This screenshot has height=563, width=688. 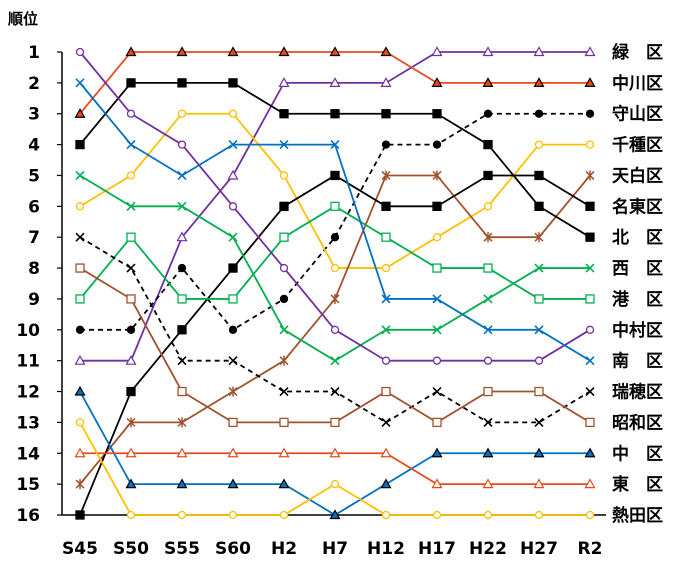 I want to click on series-label: 熱田区, so click(x=637, y=515).